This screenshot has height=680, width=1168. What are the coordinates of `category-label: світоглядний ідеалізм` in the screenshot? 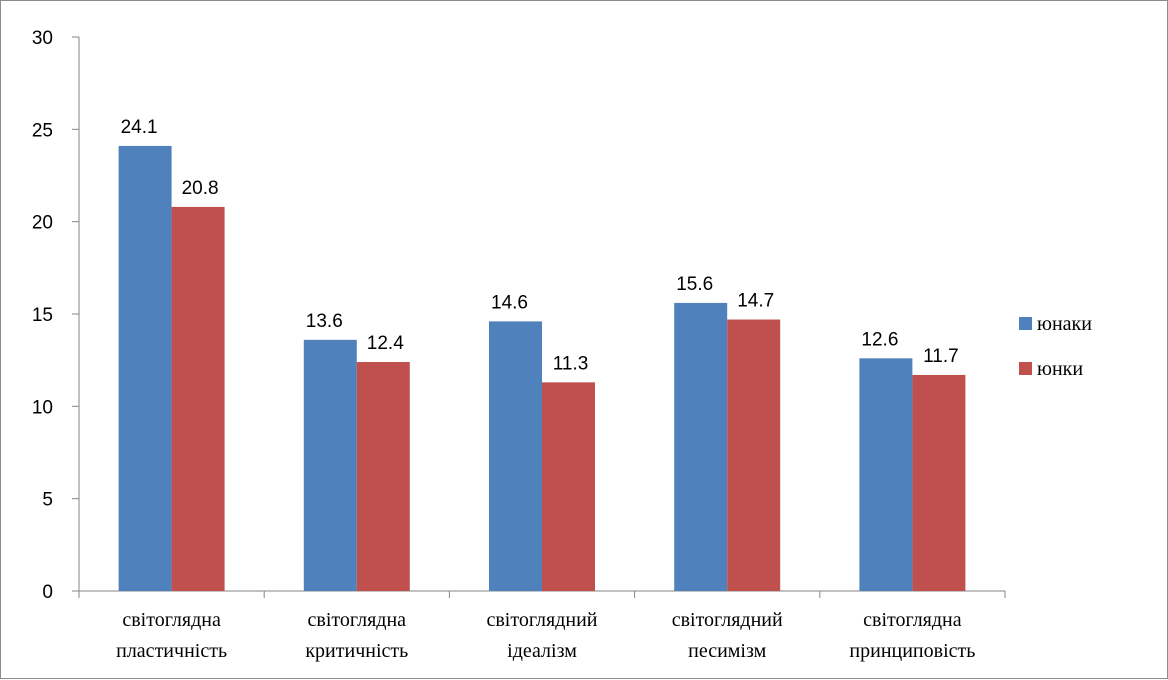 It's located at (541, 635).